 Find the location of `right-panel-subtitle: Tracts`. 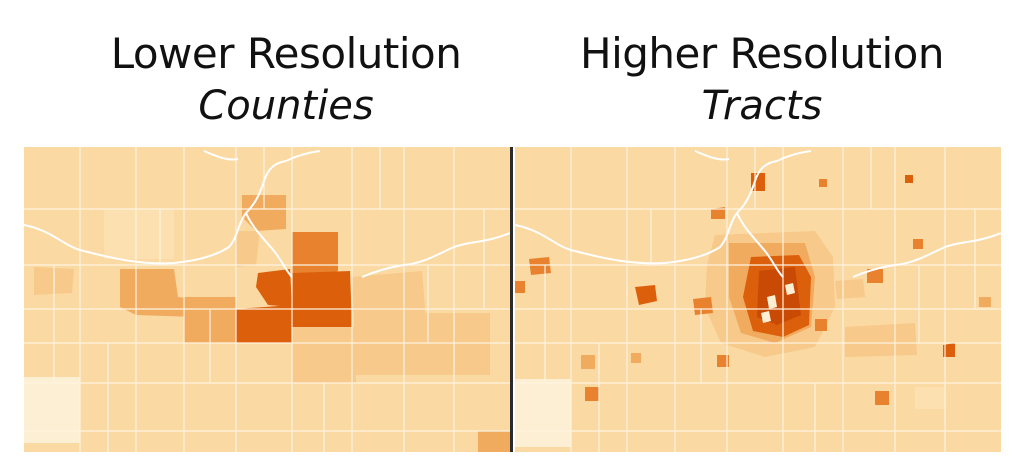

right-panel-subtitle: Tracts is located at coordinates (762, 106).